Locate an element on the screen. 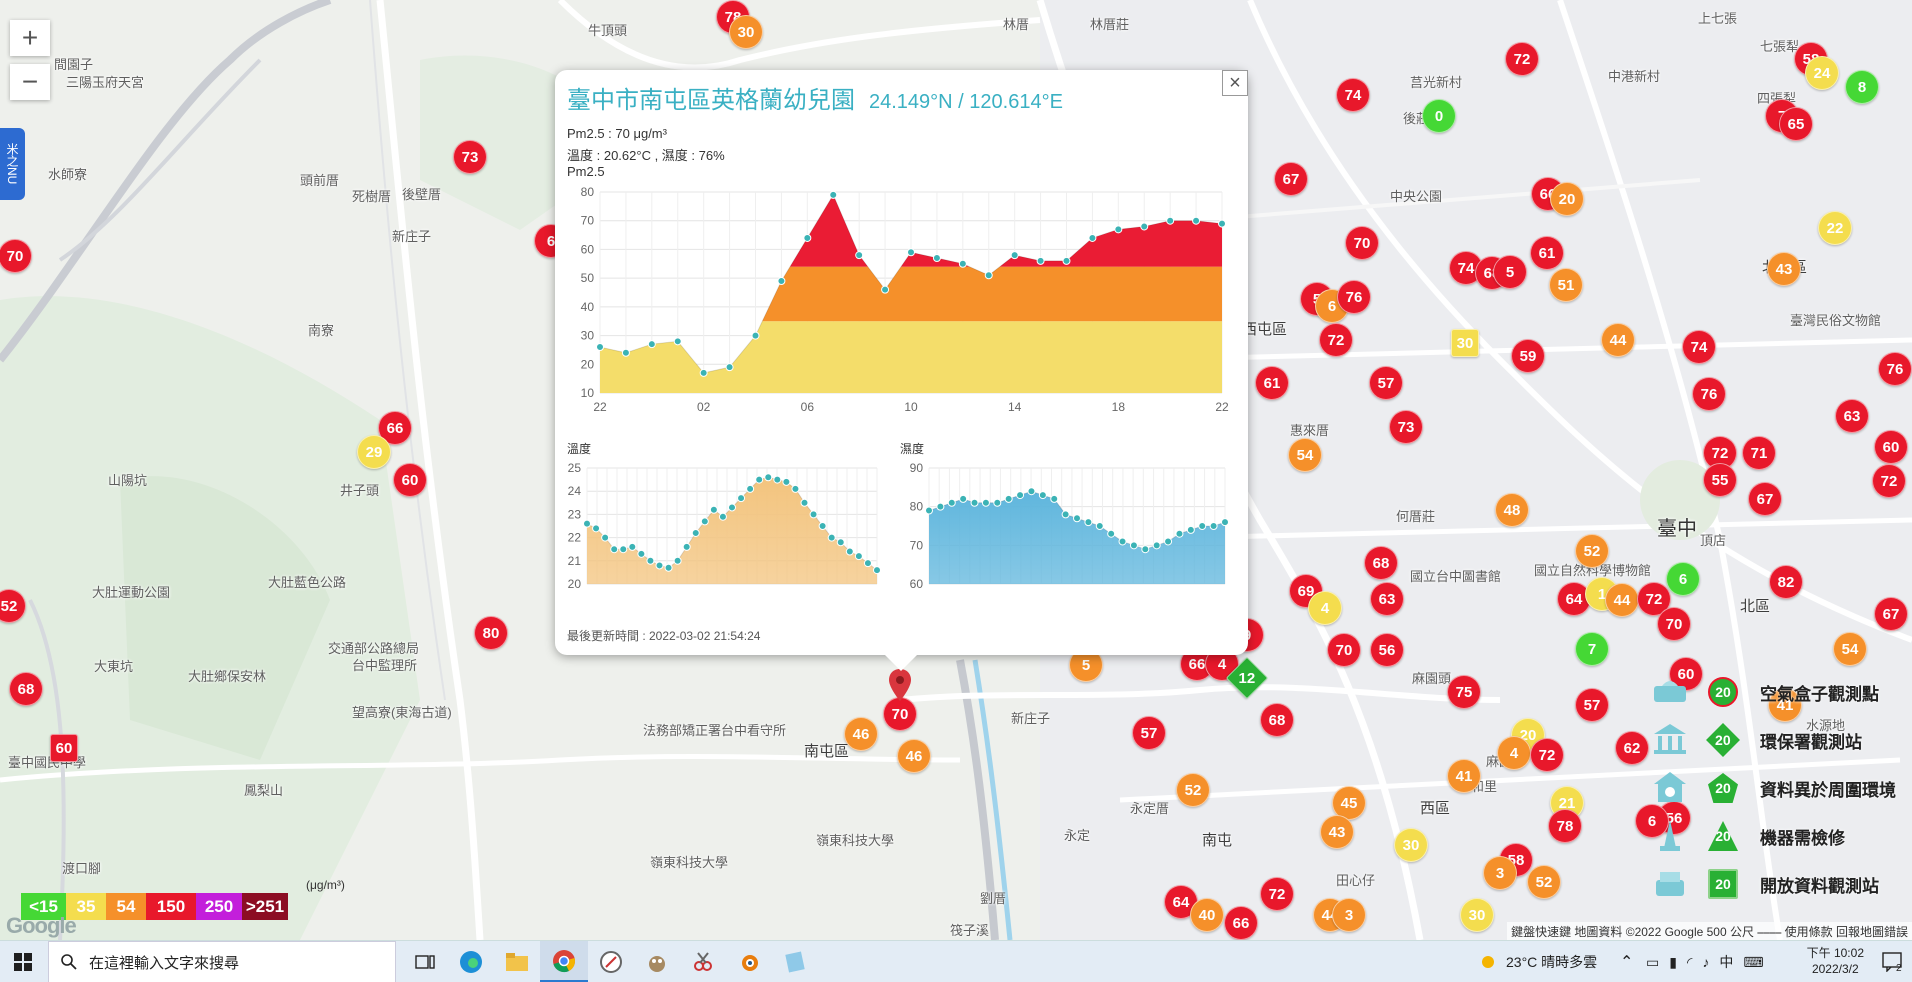 Image resolution: width=1912 pixels, height=982 pixels. station-marker: 22 is located at coordinates (1835, 228).